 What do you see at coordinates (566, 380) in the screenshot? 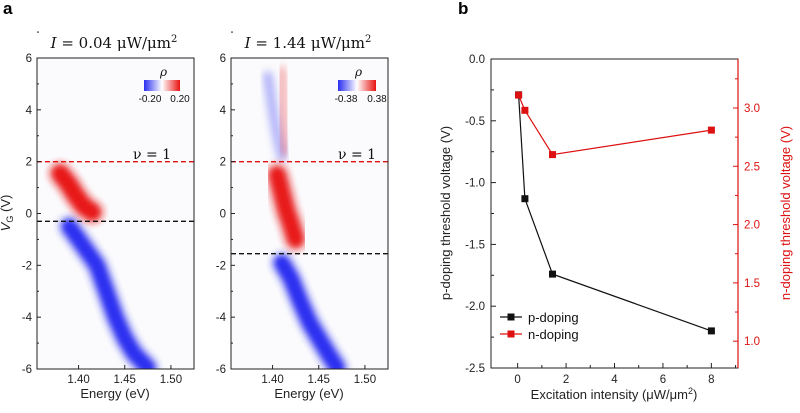
I see `x-tick-label: 2` at bounding box center [566, 380].